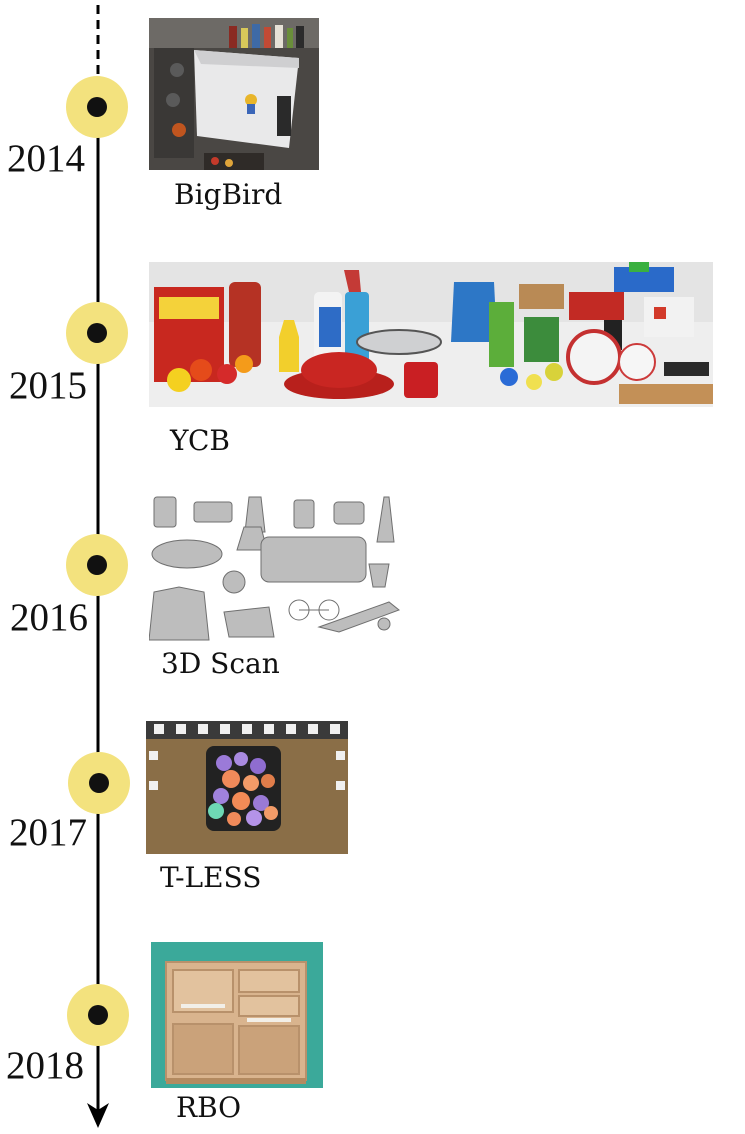  I want to click on dataset-label-3d-scan: 3D Scan, so click(220, 663).